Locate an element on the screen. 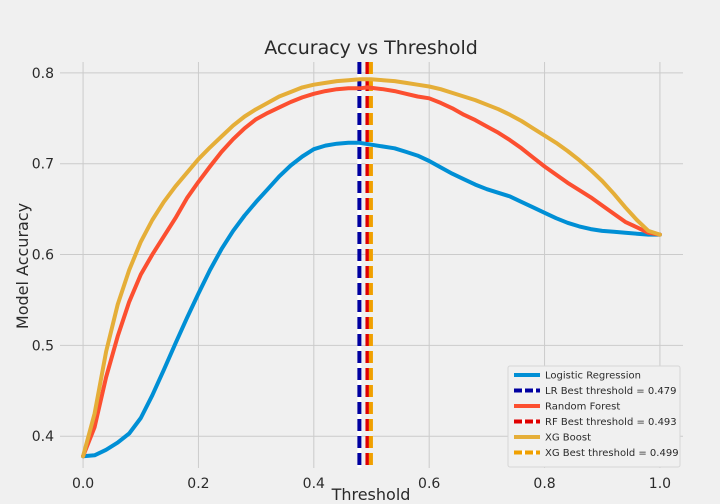 This screenshot has height=504, width=720. legend-label: Logistic Regression is located at coordinates (593, 376).